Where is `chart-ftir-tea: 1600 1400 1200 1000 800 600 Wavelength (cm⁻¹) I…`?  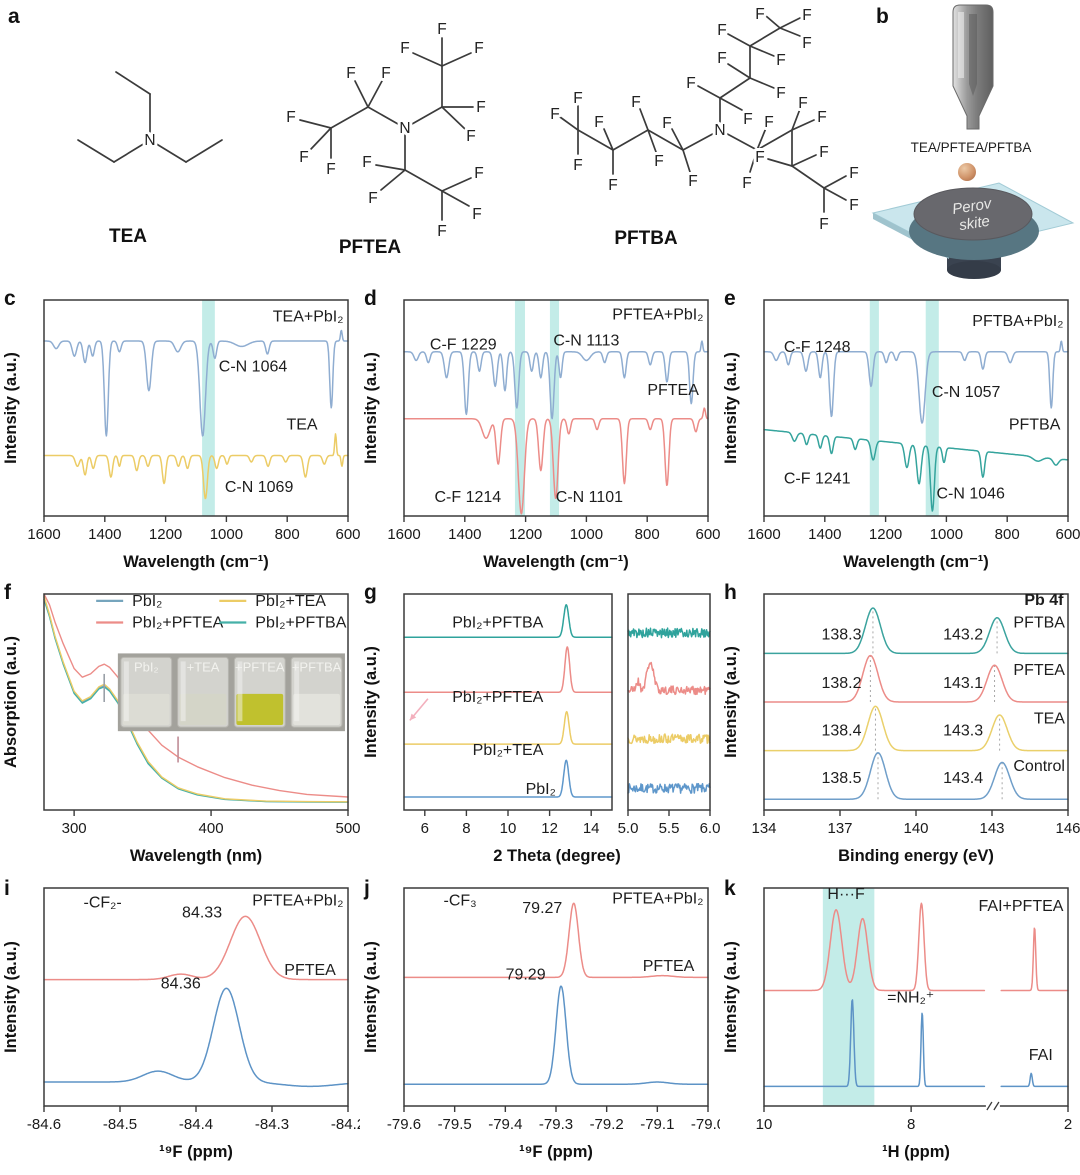
chart-ftir-tea: 1600 1400 1200 1000 800 600 Wavelength (cm⁻¹) I… is located at coordinates (180, 434).